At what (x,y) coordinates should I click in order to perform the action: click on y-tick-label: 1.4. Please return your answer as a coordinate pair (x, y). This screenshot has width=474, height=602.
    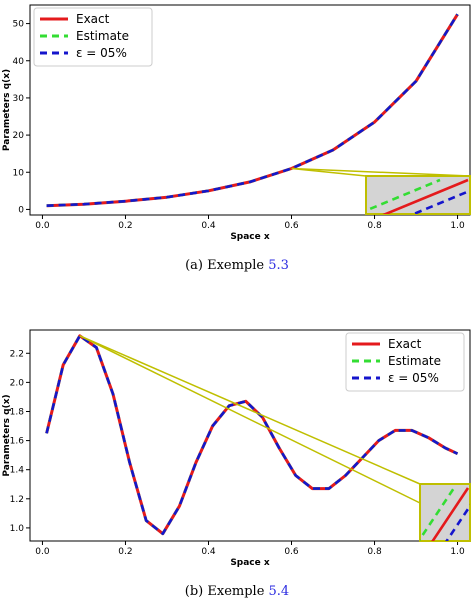
    Looking at the image, I should click on (17, 471).